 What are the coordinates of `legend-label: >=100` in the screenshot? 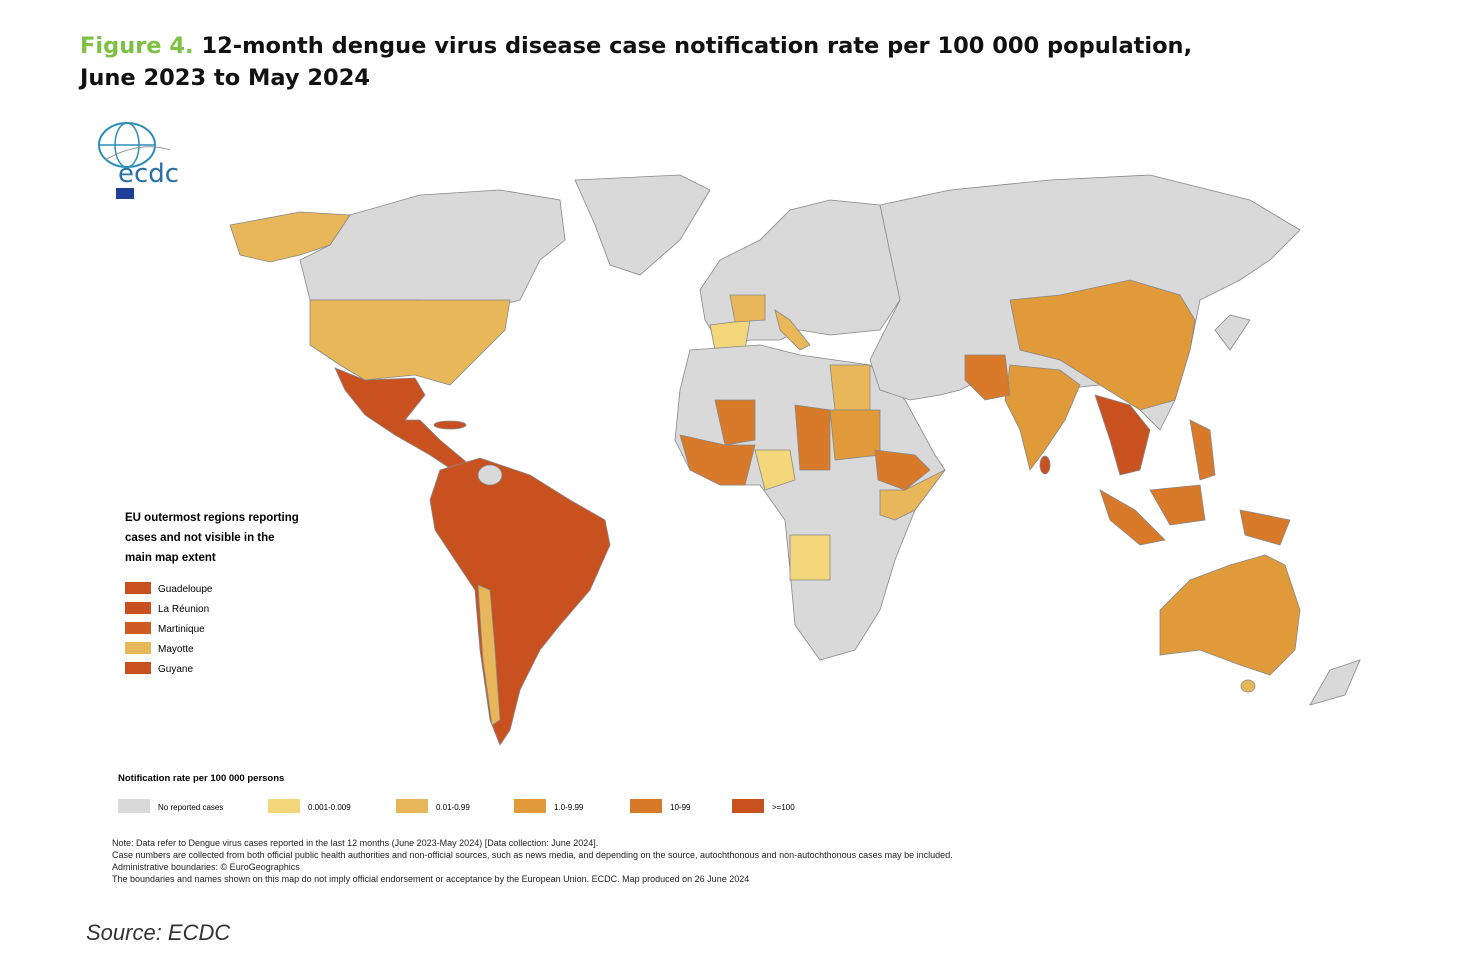 It's located at (783, 807).